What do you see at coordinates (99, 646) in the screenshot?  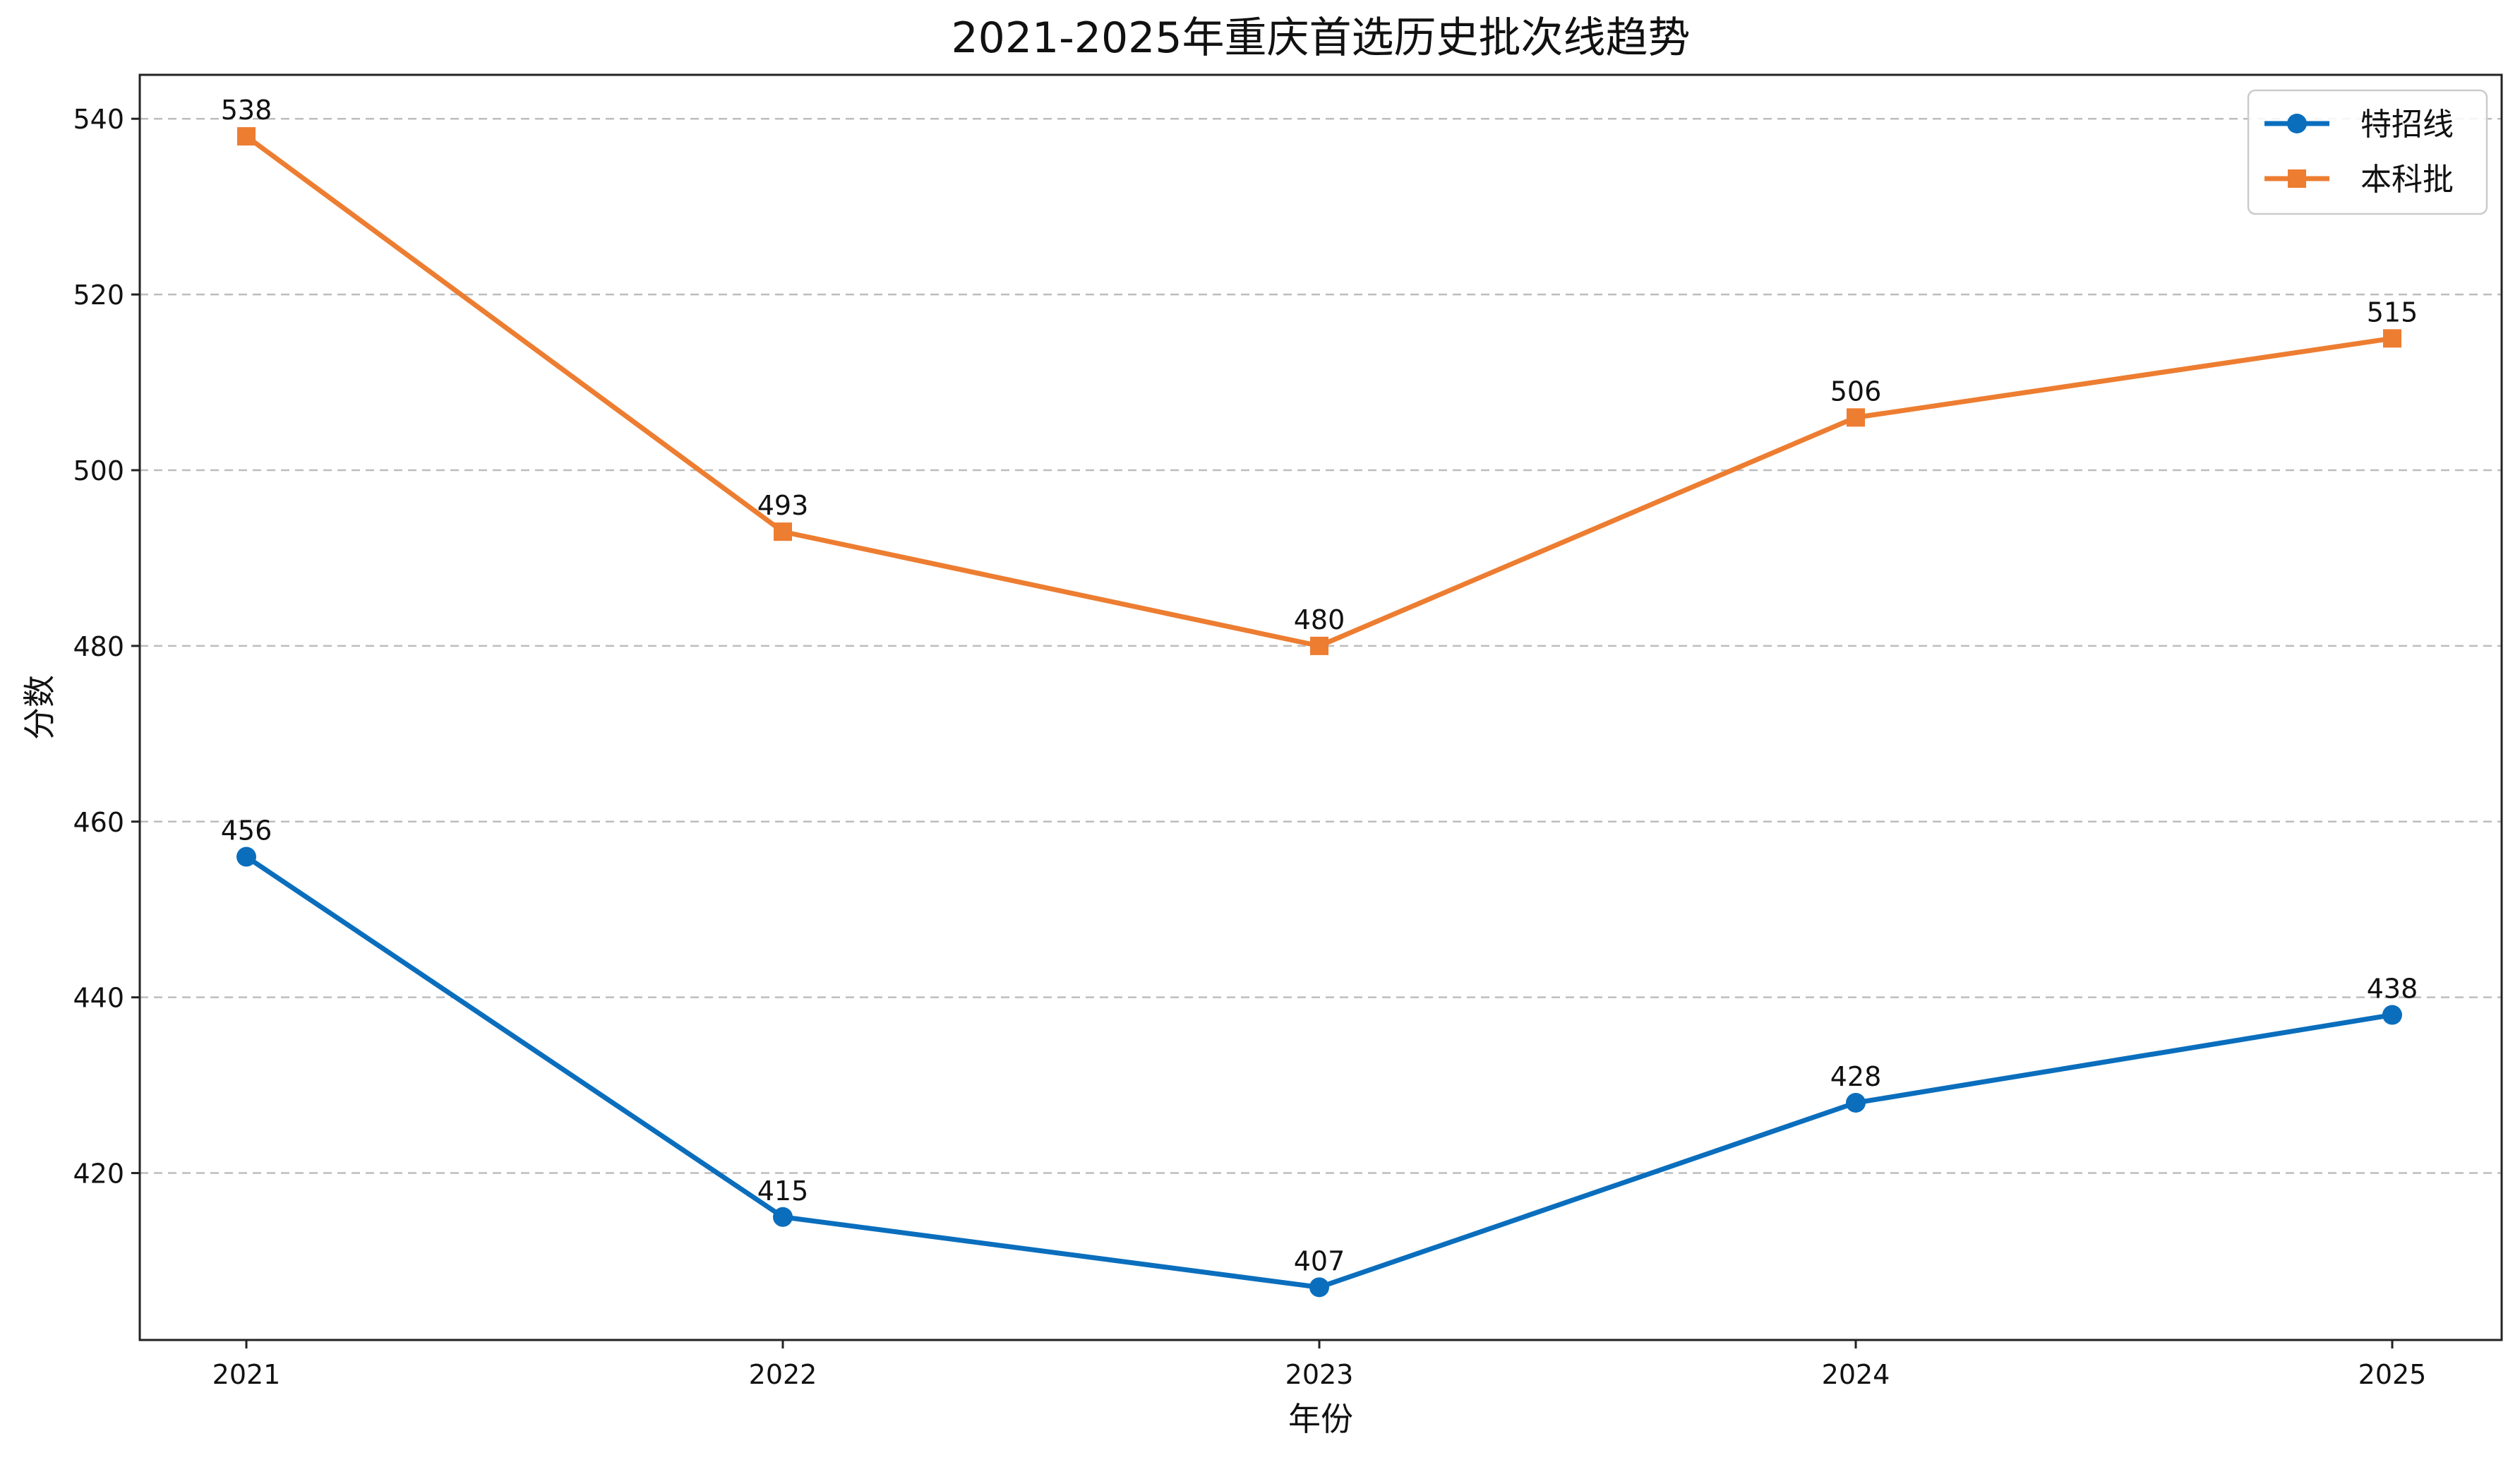 I see `y-tick-label: 480` at bounding box center [99, 646].